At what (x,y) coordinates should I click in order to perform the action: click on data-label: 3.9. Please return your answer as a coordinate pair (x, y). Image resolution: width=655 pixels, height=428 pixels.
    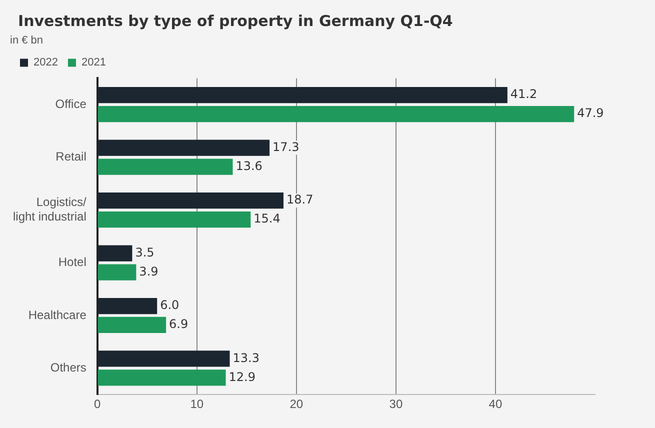
    Looking at the image, I should click on (148, 271).